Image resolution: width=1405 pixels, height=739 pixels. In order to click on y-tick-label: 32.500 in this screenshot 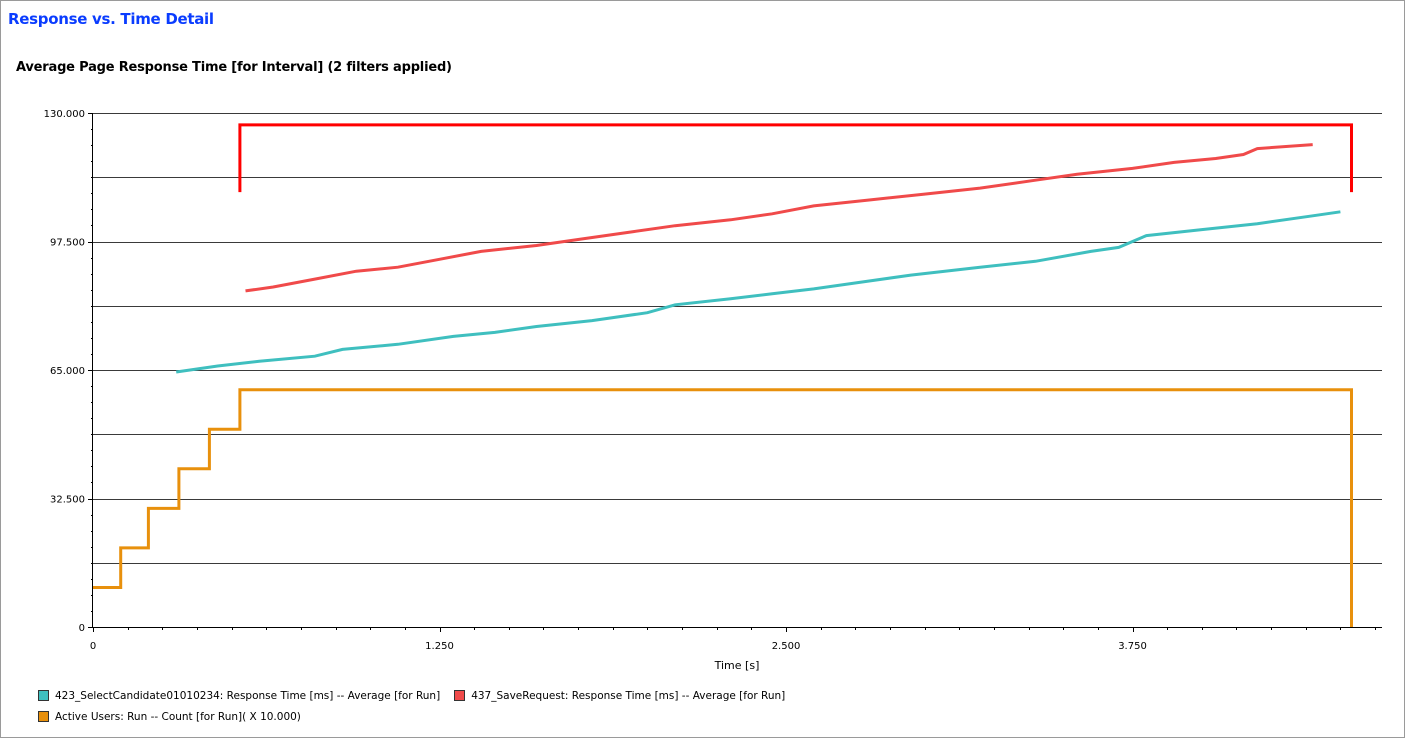, I will do `click(67, 500)`.